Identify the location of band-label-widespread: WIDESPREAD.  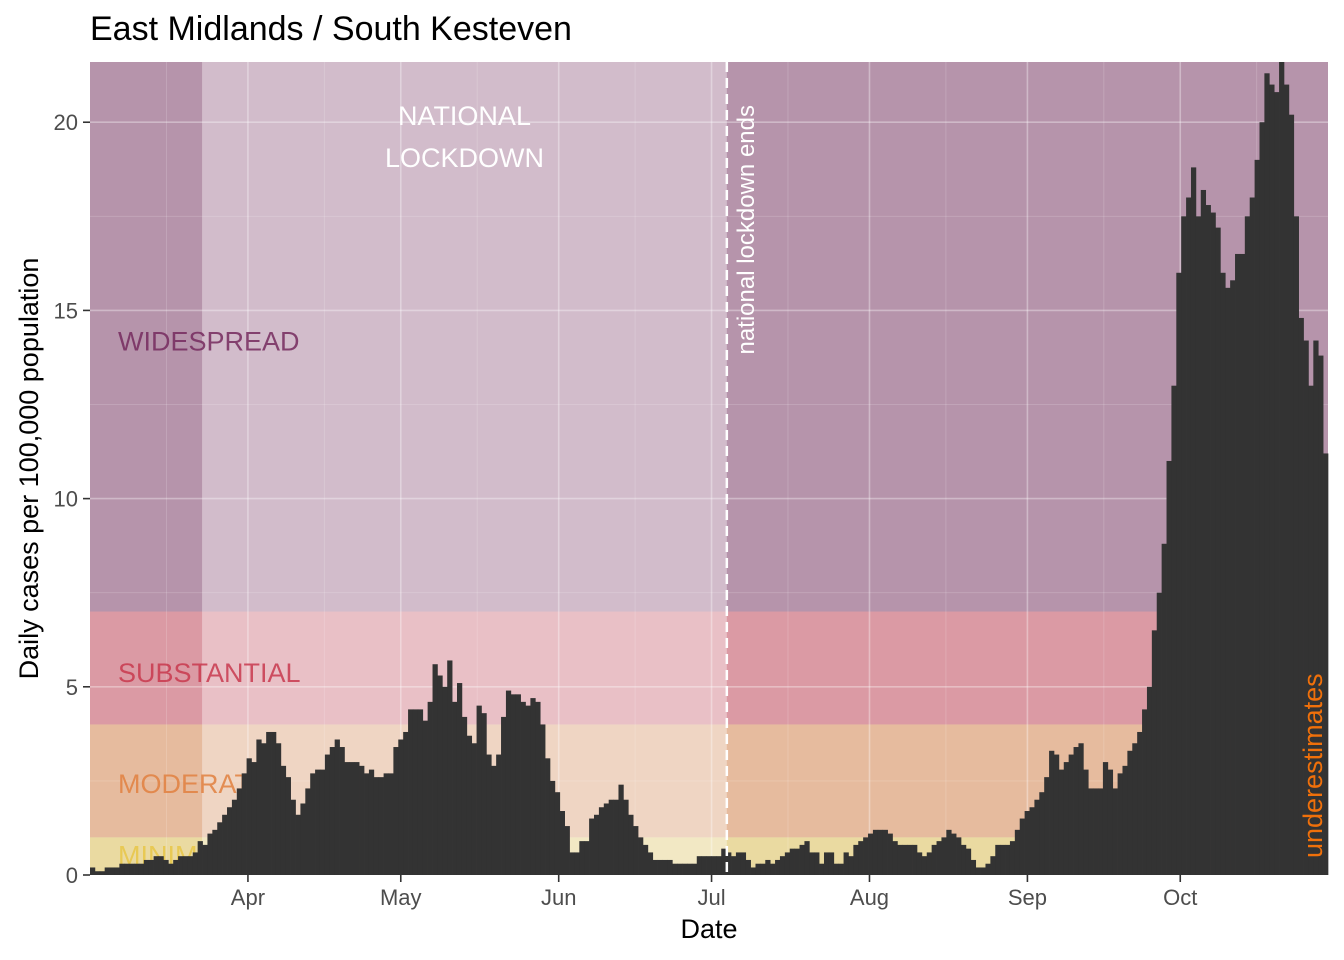
(209, 342).